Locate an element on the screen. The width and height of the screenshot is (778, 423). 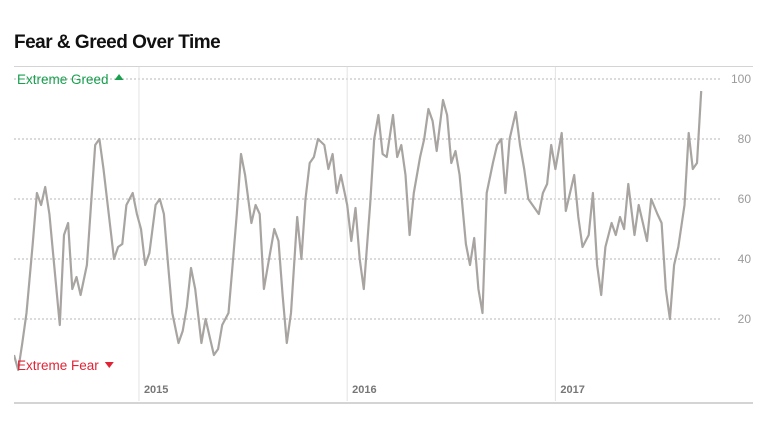
x-tick-label: 2015 is located at coordinates (156, 390).